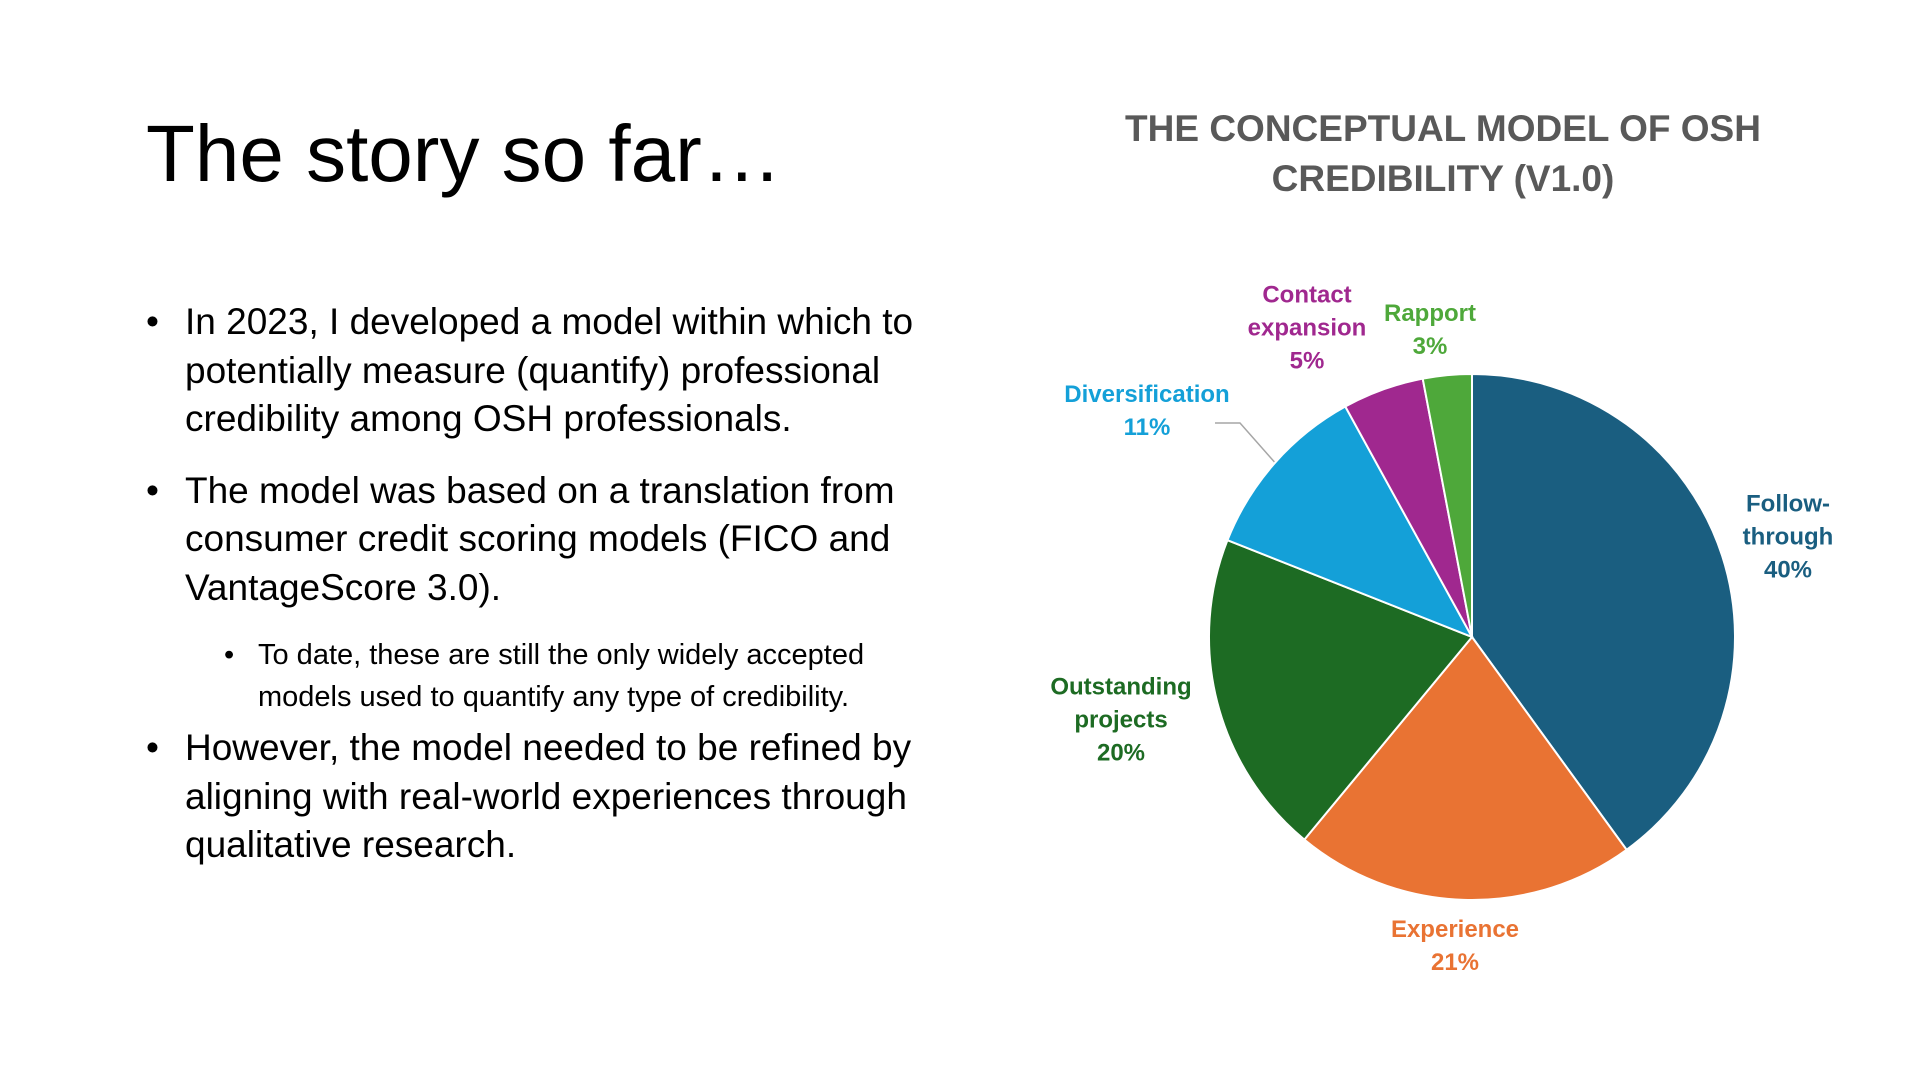 Image resolution: width=1920 pixels, height=1080 pixels. What do you see at coordinates (1121, 753) in the screenshot?
I see `slice-value: 20%` at bounding box center [1121, 753].